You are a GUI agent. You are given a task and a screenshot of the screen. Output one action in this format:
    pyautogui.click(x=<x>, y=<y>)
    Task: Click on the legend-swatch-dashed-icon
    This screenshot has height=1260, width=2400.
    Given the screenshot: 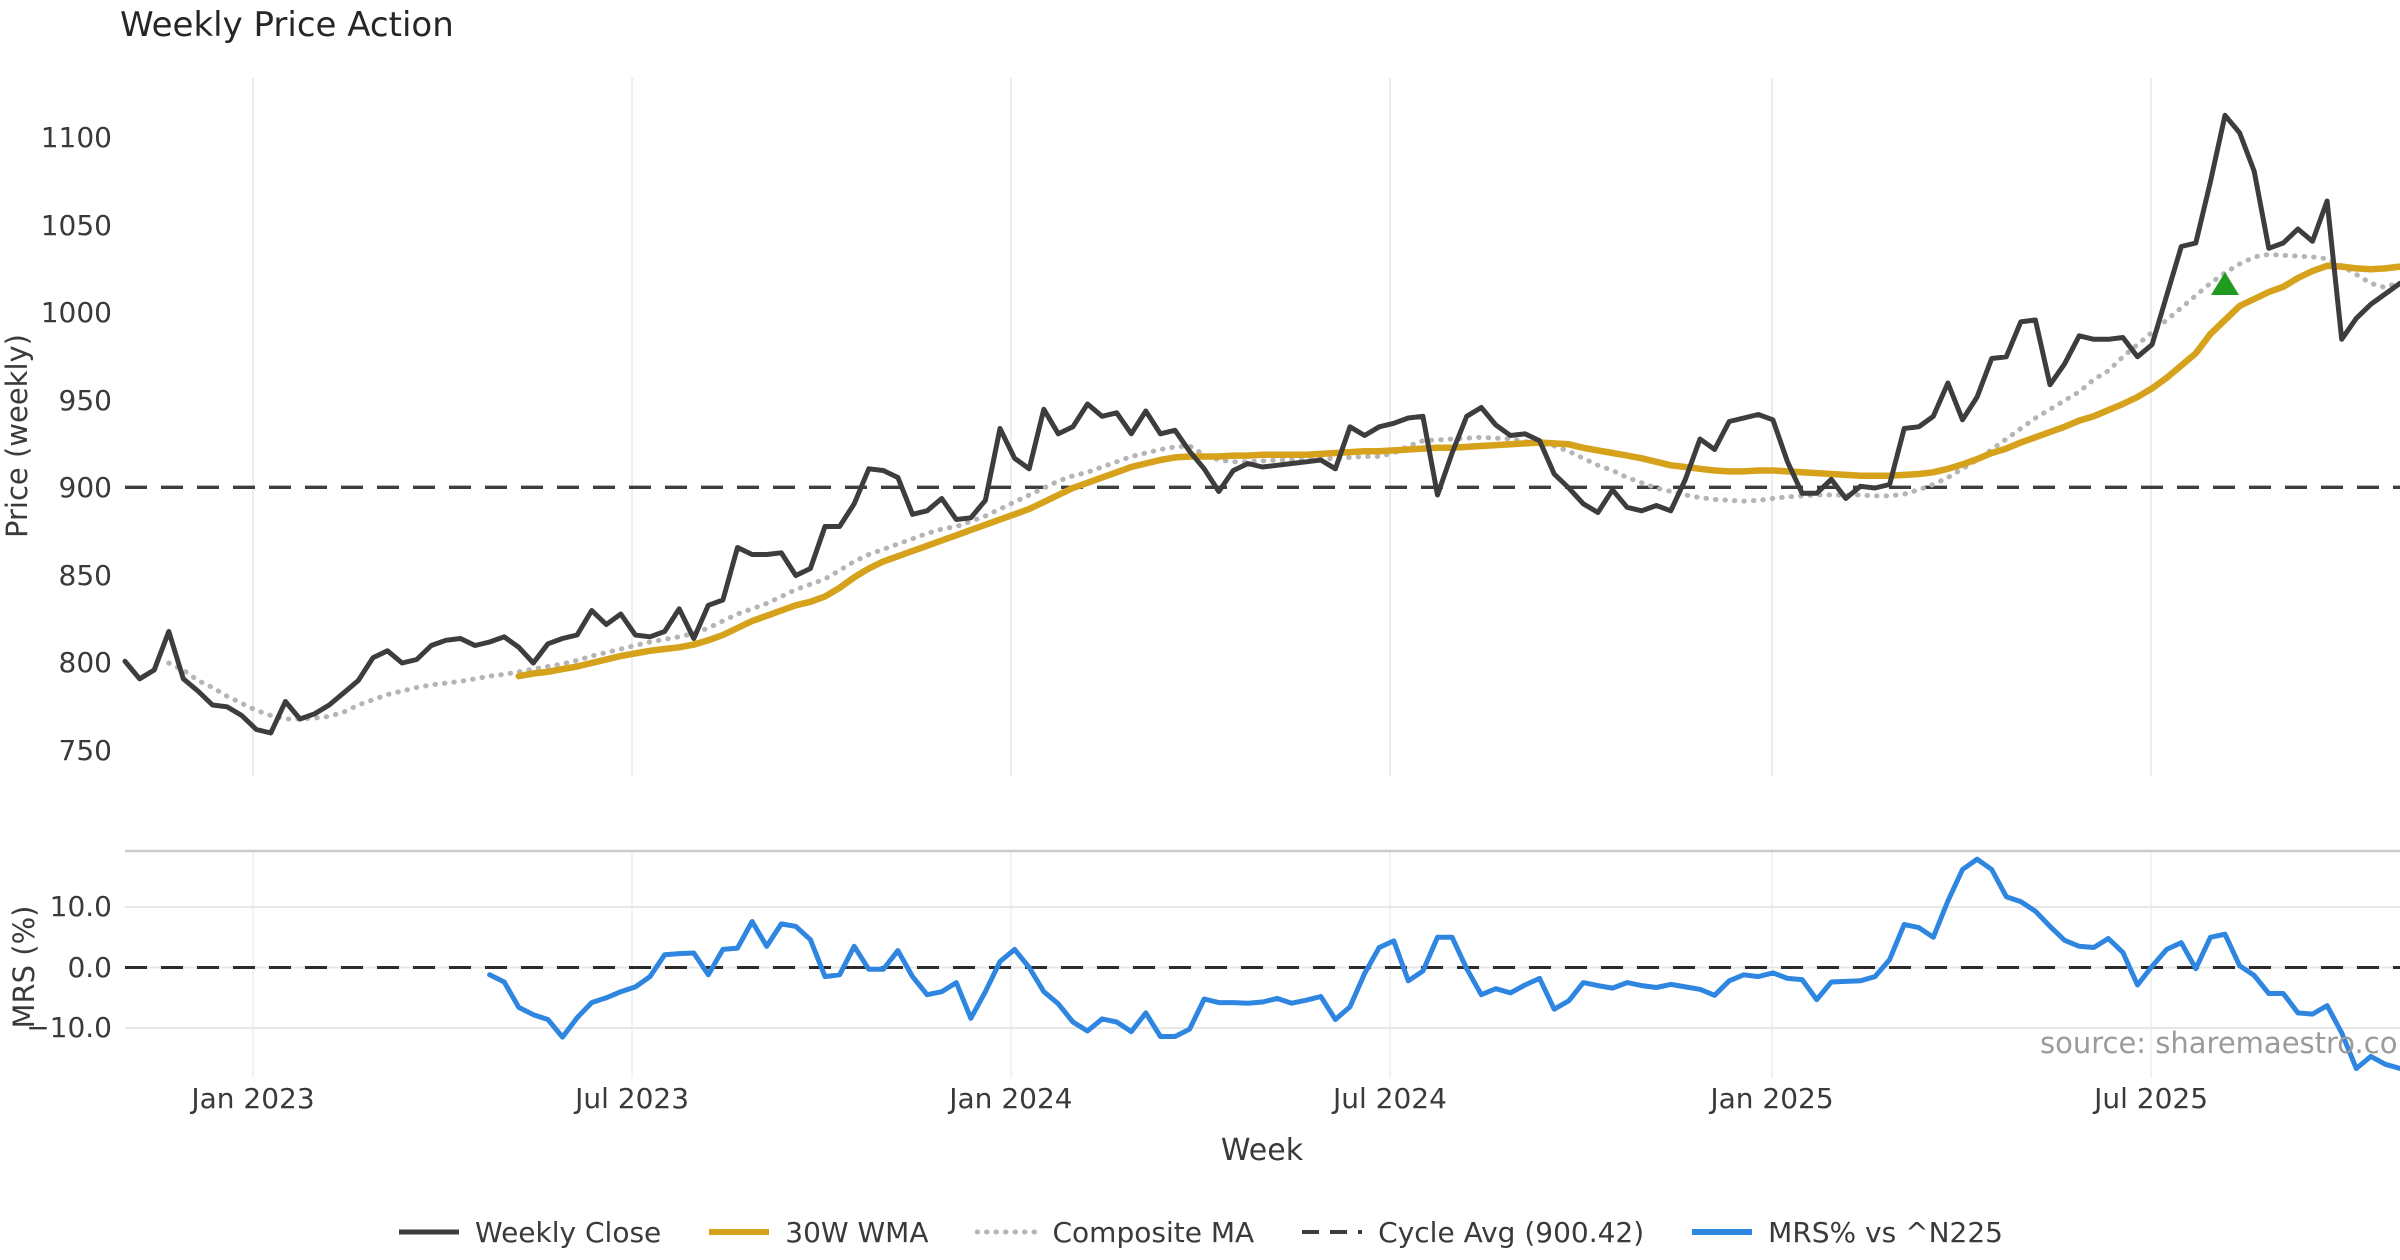 What is the action you would take?
    pyautogui.click(x=1332, y=1232)
    